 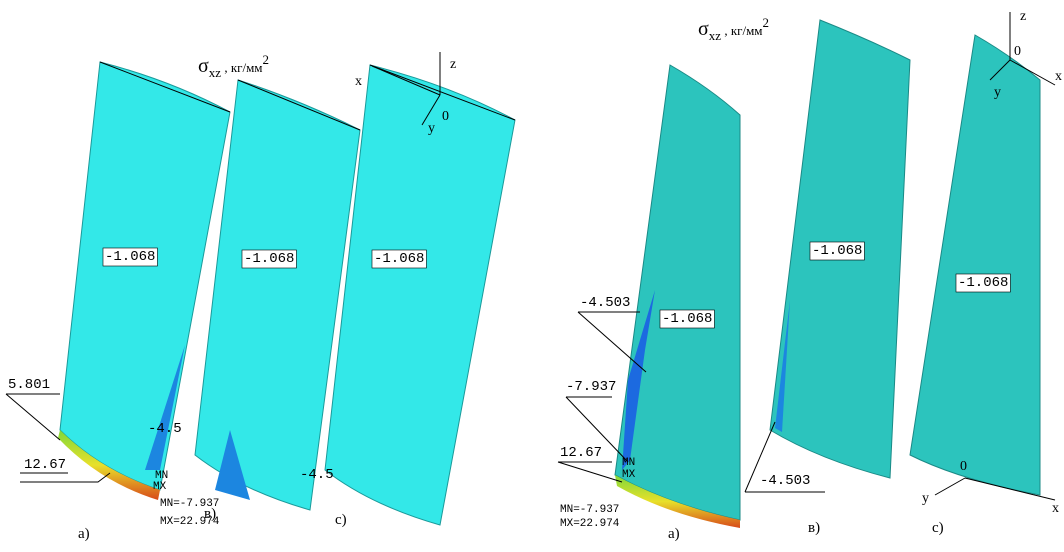 I want to click on value-label: -7.937, so click(x=591, y=387).